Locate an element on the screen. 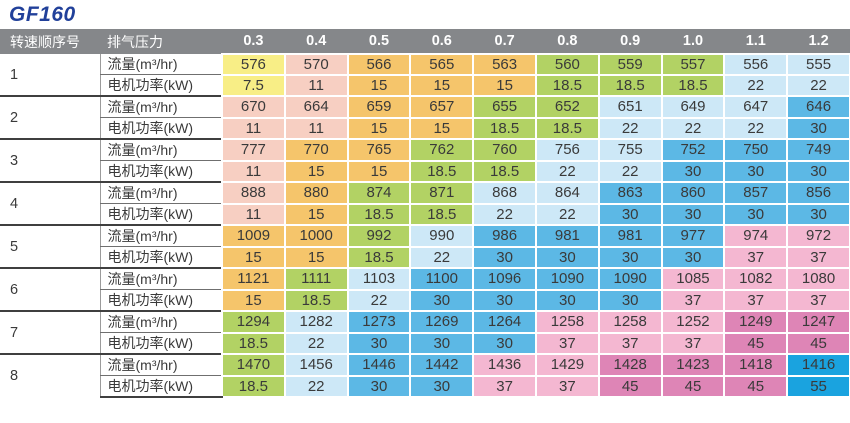  flow-value-cell: 888 is located at coordinates (253, 193).